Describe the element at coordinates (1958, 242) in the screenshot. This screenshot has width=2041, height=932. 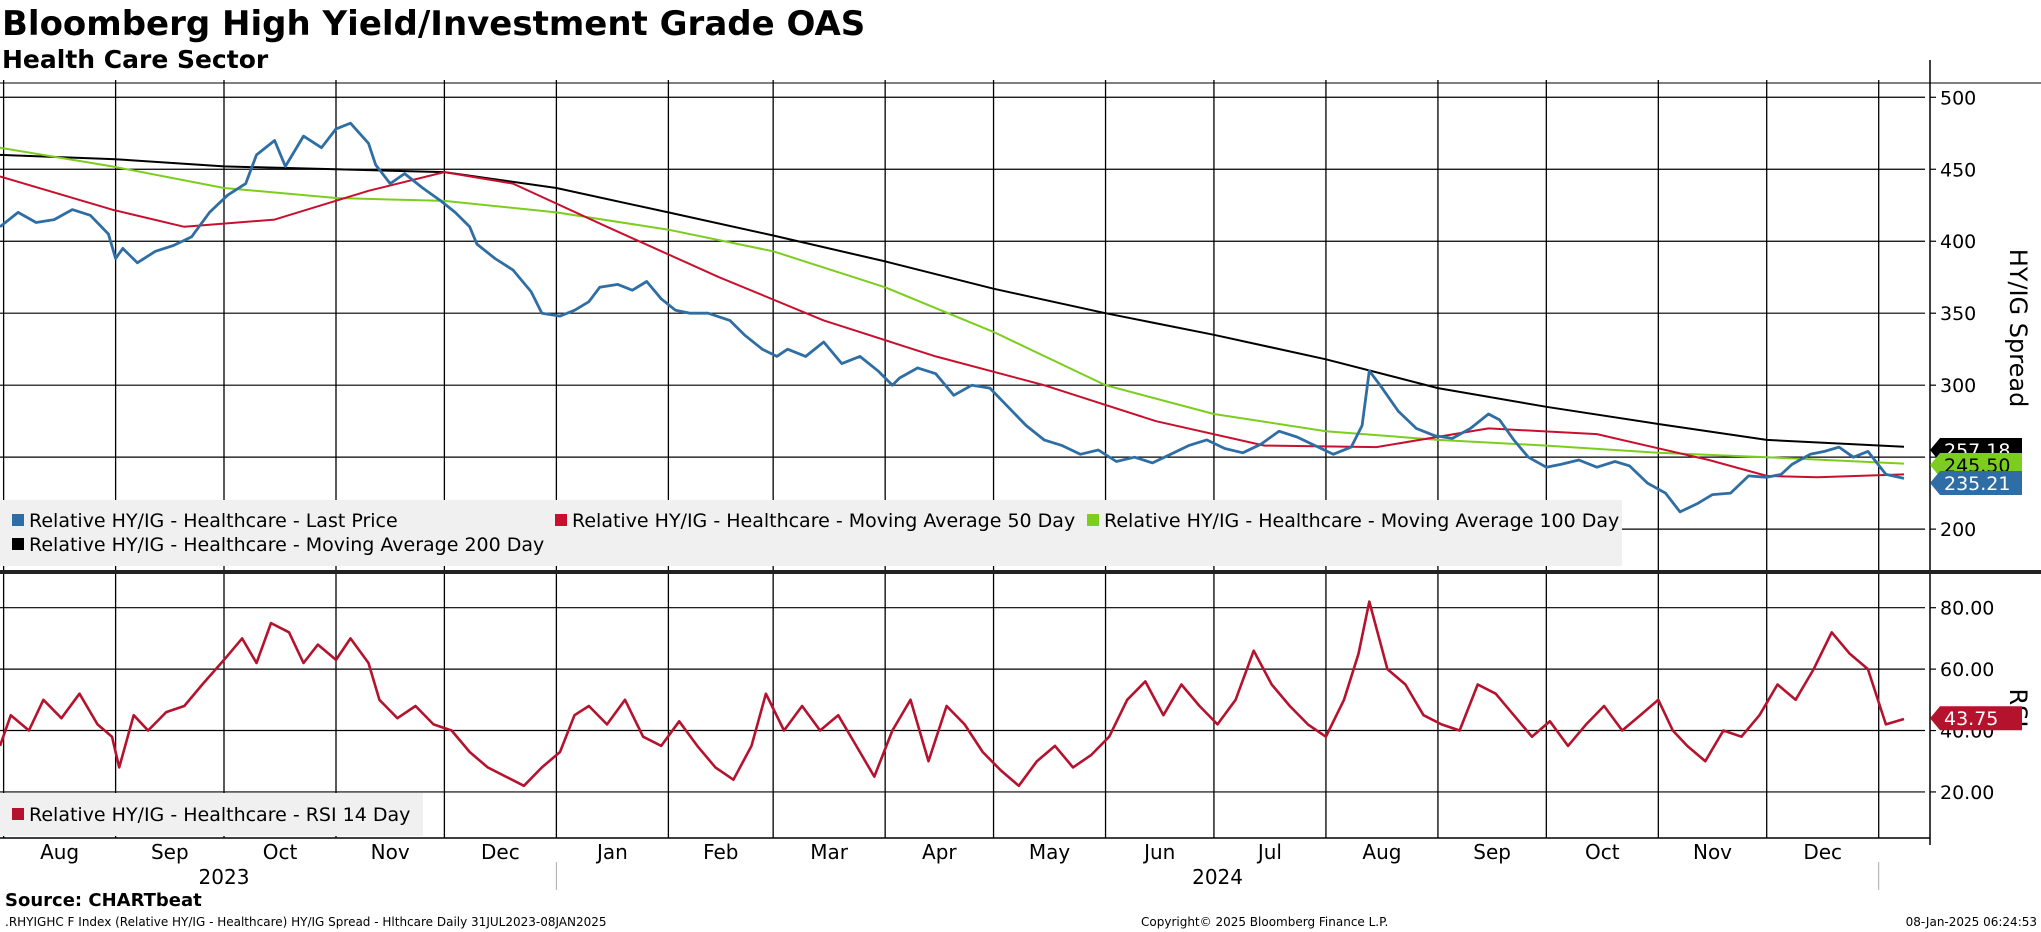
I see `spread-y-tick-label-2: 400` at that location.